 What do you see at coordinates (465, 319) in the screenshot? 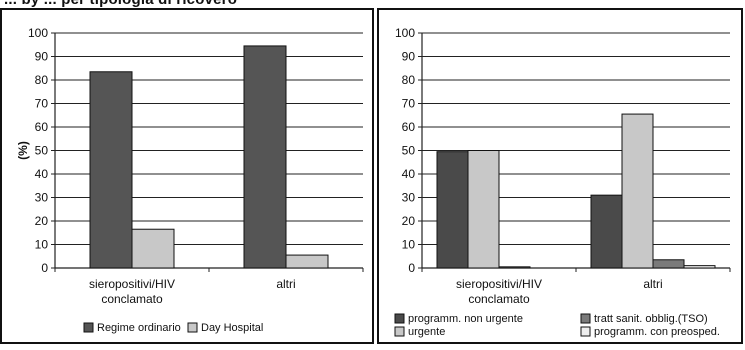
I see `legend-label: programm. non urgente` at bounding box center [465, 319].